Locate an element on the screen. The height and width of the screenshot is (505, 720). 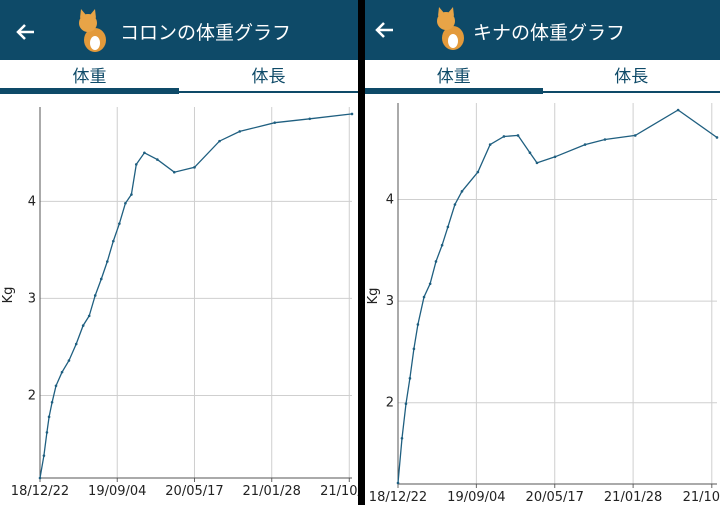
app-header: コロンの体重グラフ is located at coordinates (179, 30).